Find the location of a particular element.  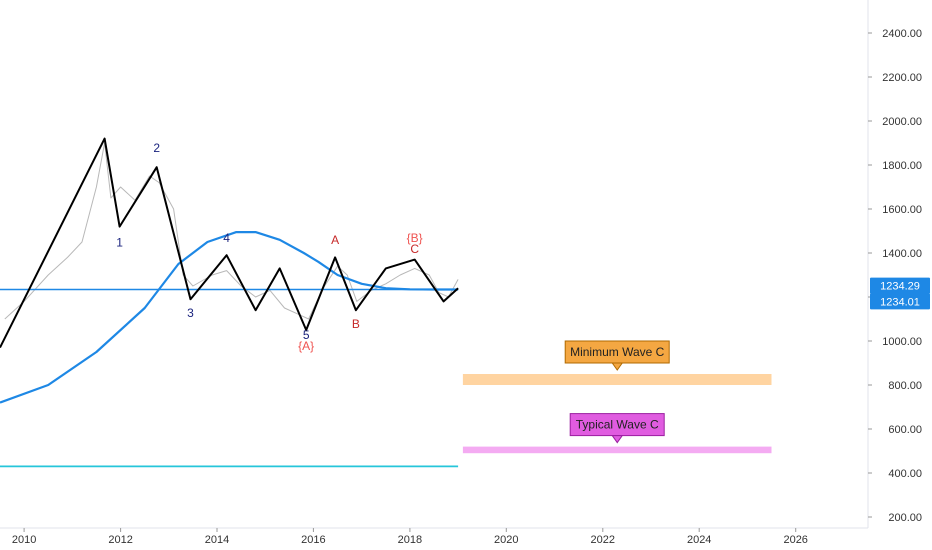

y-tick-label: 800.00 is located at coordinates (905, 386).